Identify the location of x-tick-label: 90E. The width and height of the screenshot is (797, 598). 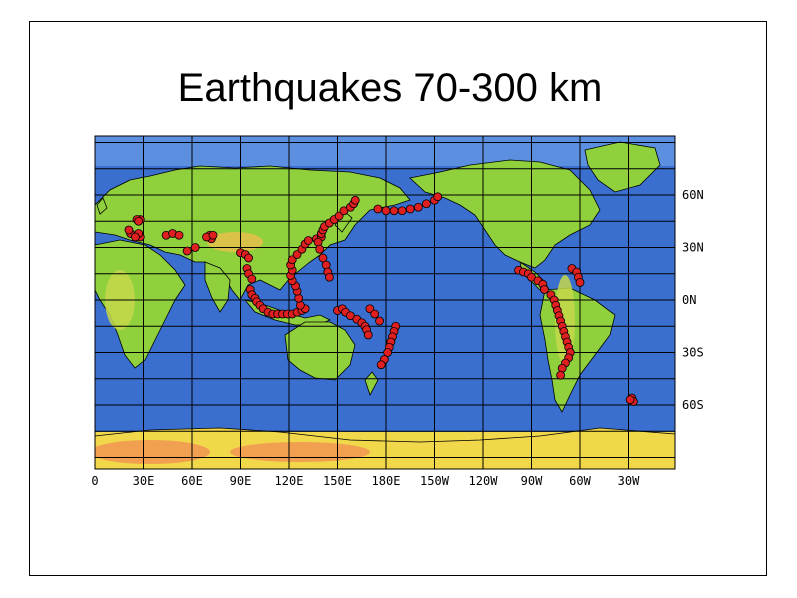
(241, 481).